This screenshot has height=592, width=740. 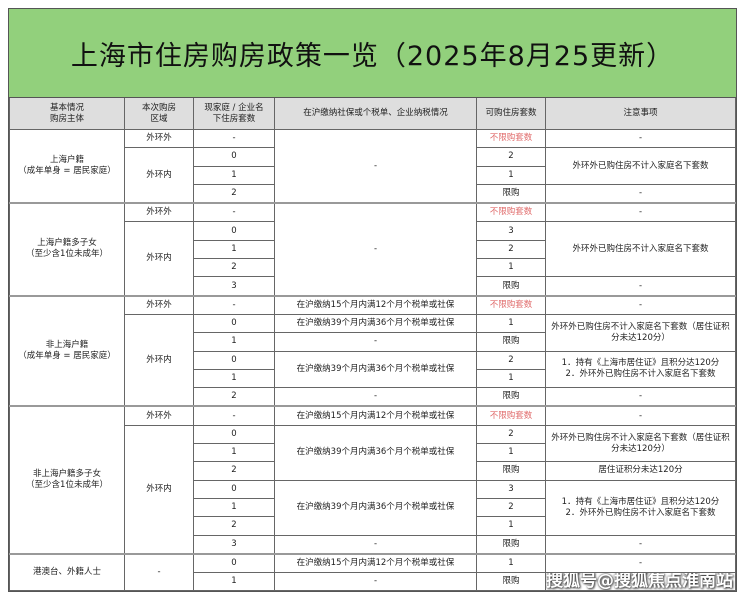 I want to click on table-cell: 港澳台、外籍人士, so click(x=67, y=572).